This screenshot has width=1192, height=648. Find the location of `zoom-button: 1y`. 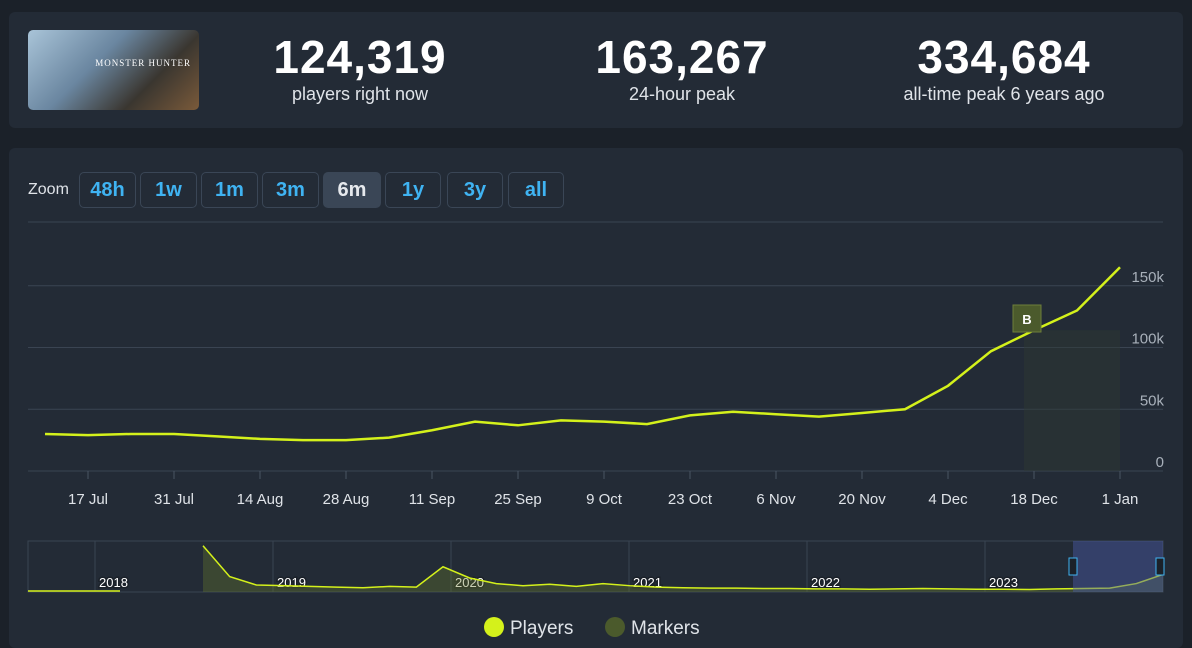

zoom-button: 1y is located at coordinates (413, 190).